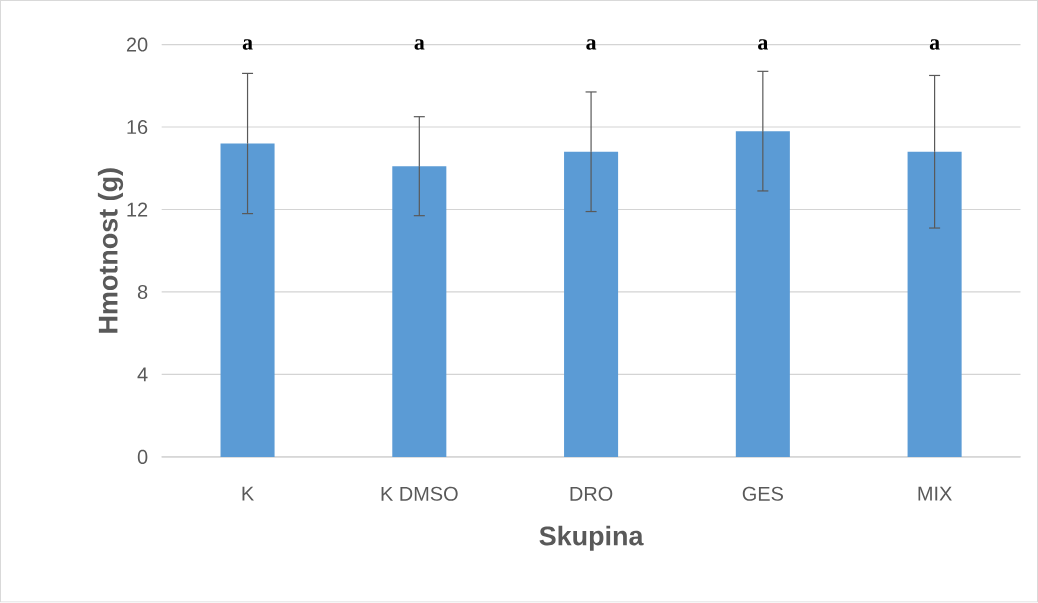  What do you see at coordinates (137, 127) in the screenshot?
I see `y-tick-label: 16` at bounding box center [137, 127].